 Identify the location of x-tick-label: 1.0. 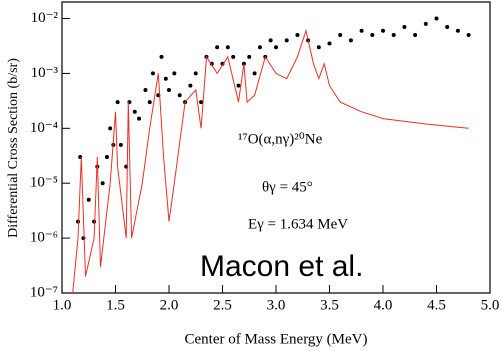
(62, 305).